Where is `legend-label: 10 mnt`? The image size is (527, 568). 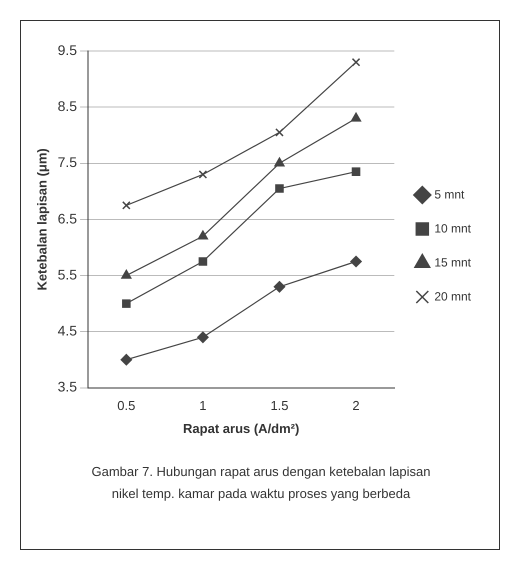
legend-label: 10 mnt is located at coordinates (453, 228).